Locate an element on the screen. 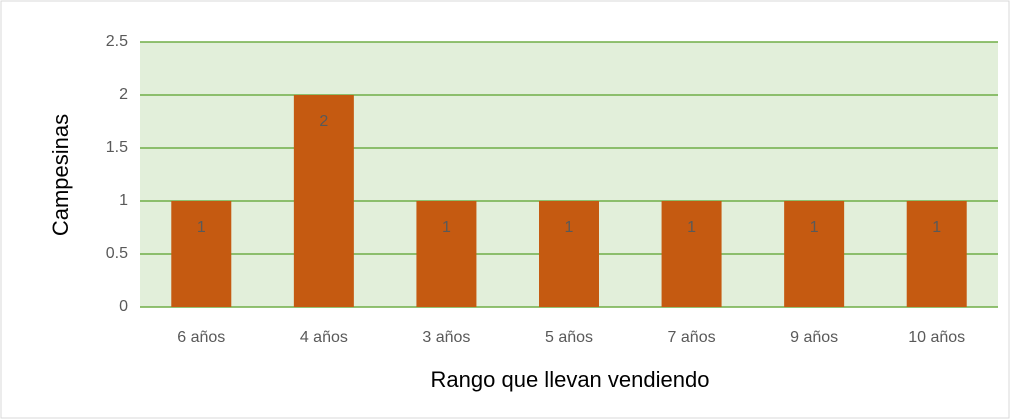  x-tick-label: 10 años is located at coordinates (936, 337).